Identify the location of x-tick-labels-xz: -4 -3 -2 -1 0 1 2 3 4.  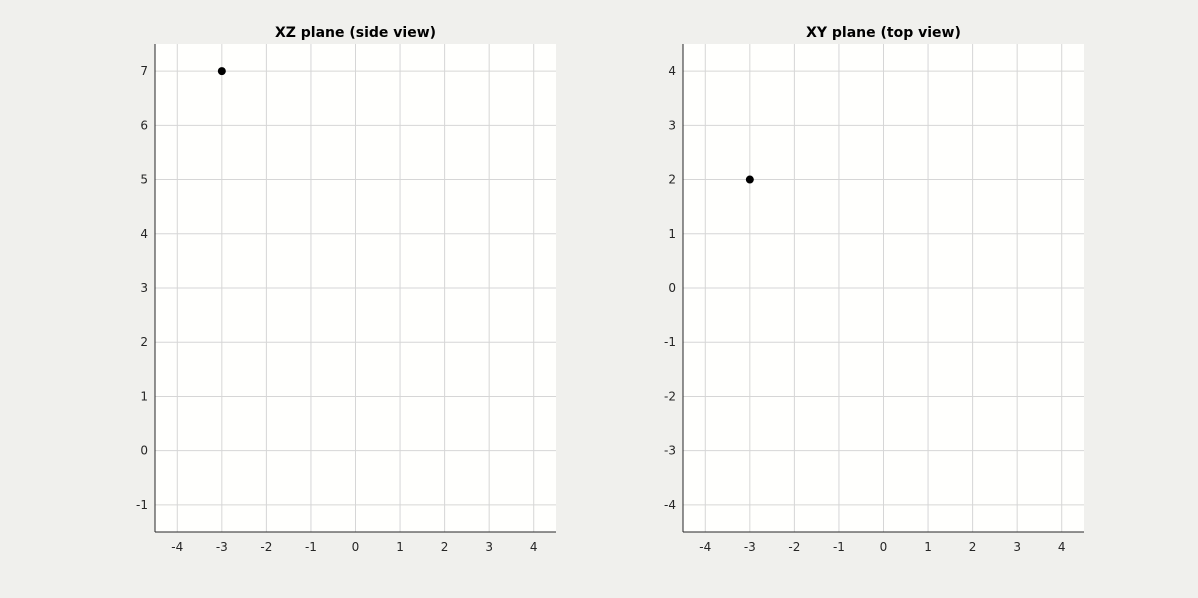
(354, 547).